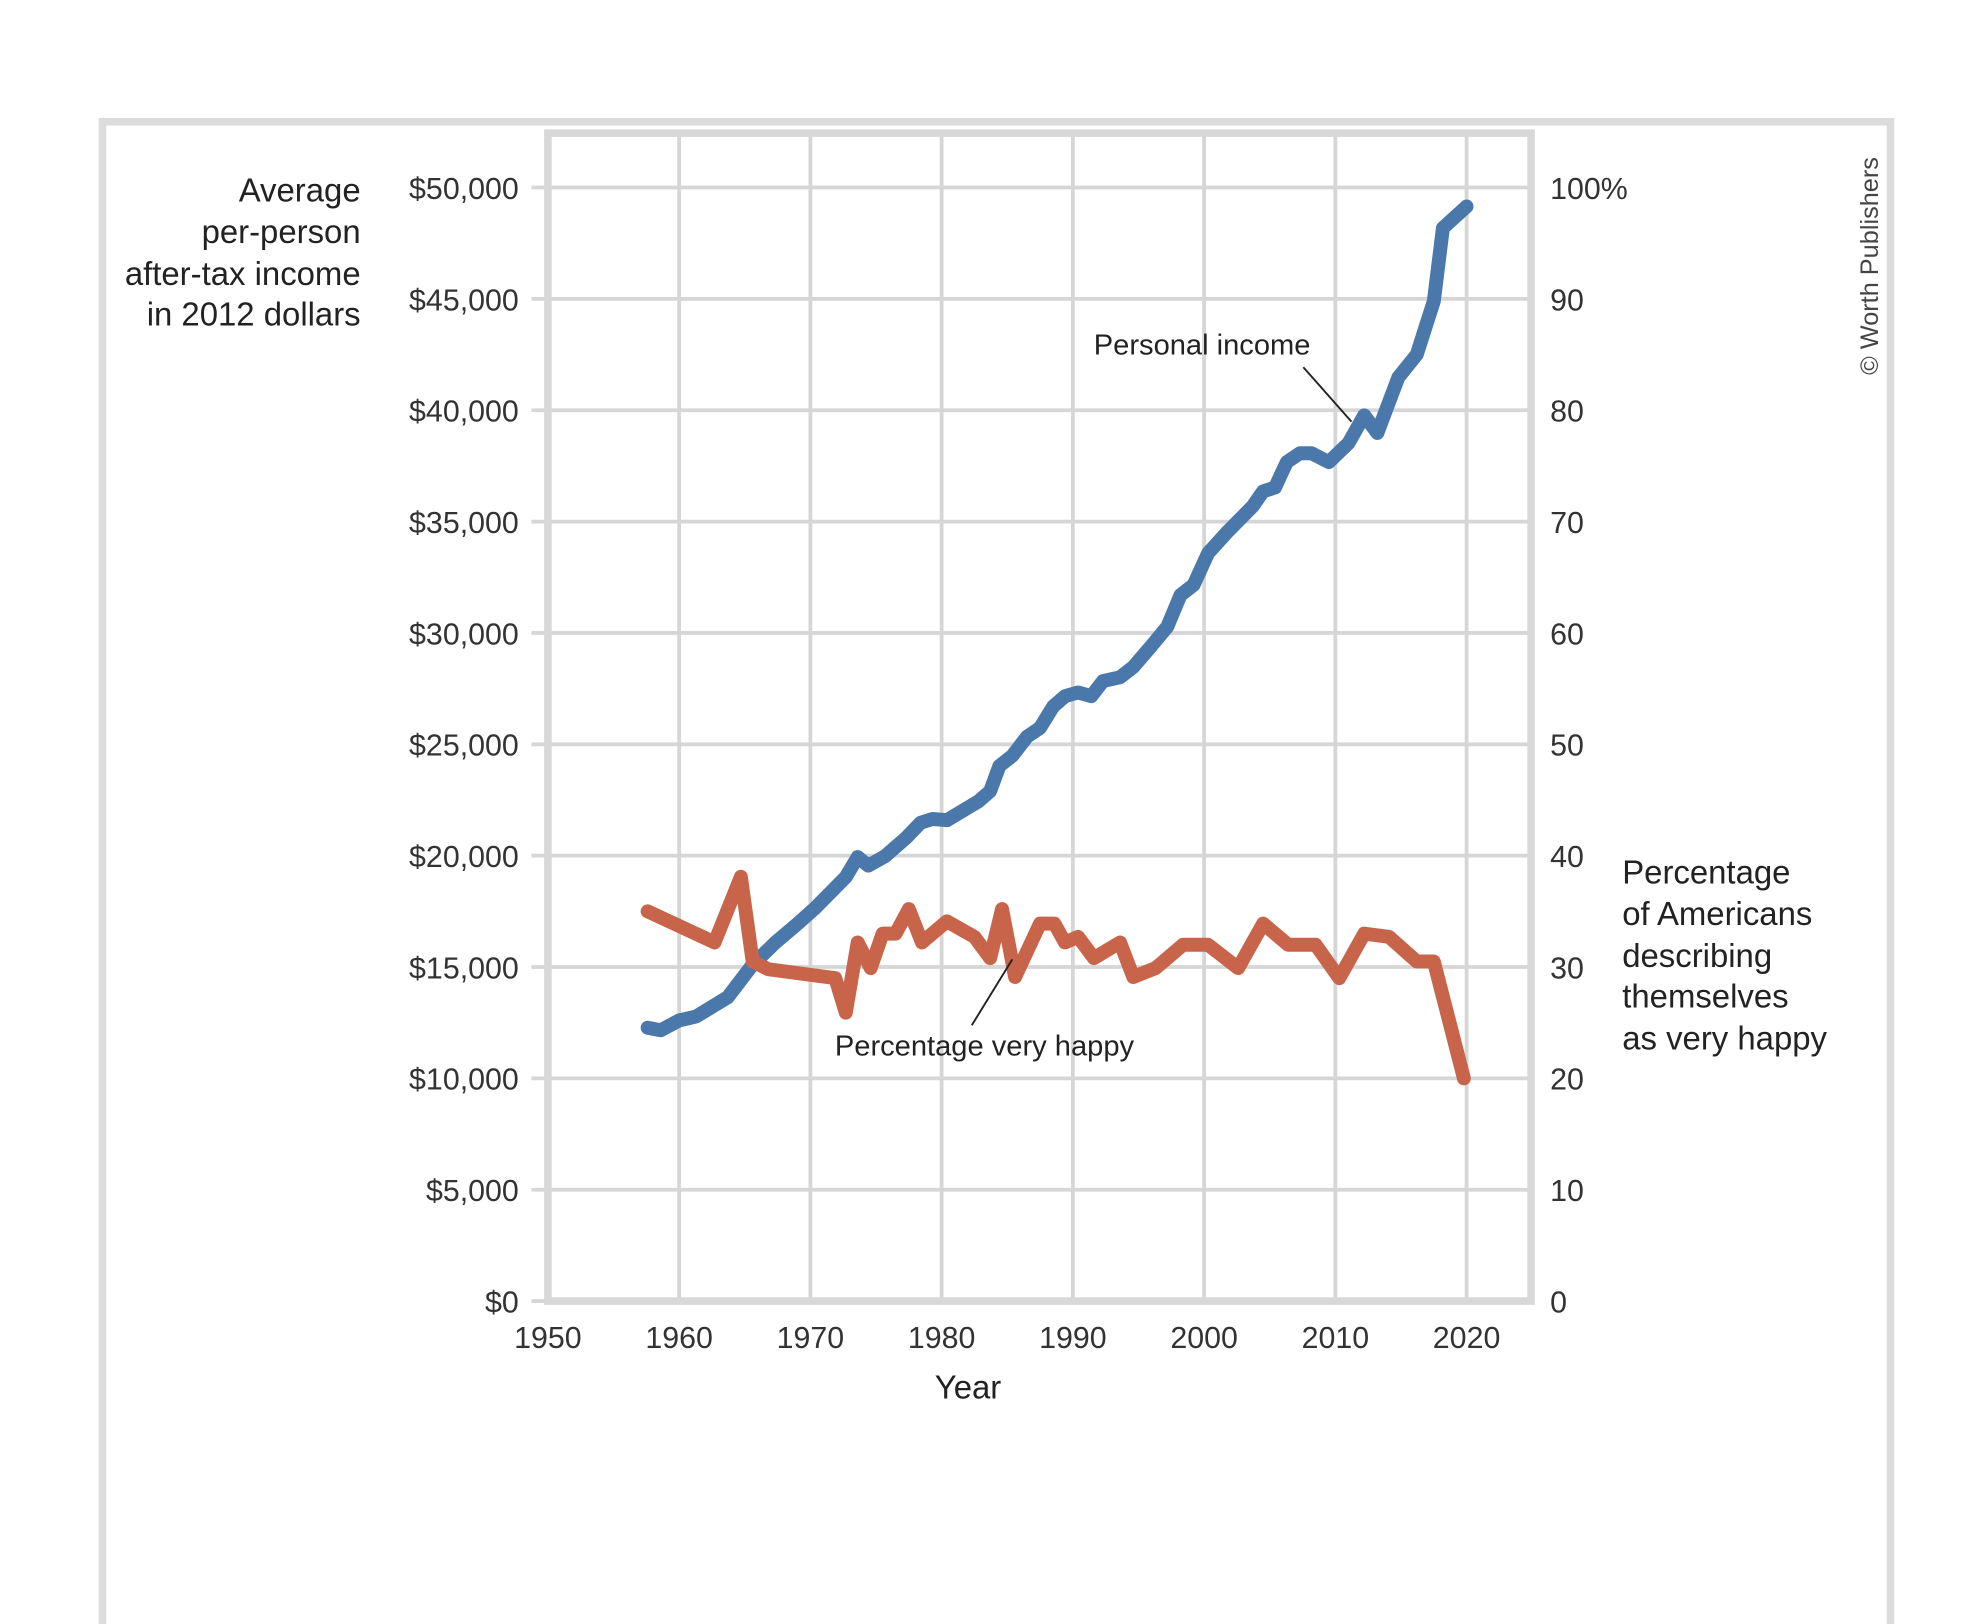  What do you see at coordinates (502, 1302) in the screenshot?
I see `left-tick-label: $0` at bounding box center [502, 1302].